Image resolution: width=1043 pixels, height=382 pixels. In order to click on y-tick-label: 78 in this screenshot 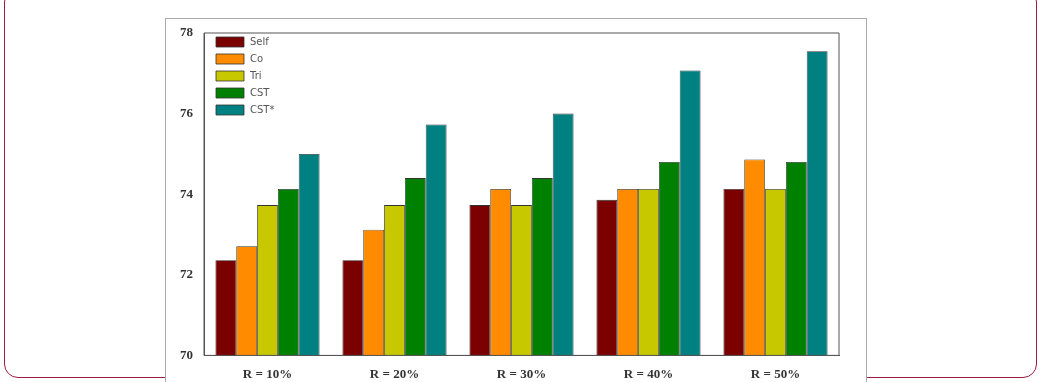, I will do `click(187, 32)`.